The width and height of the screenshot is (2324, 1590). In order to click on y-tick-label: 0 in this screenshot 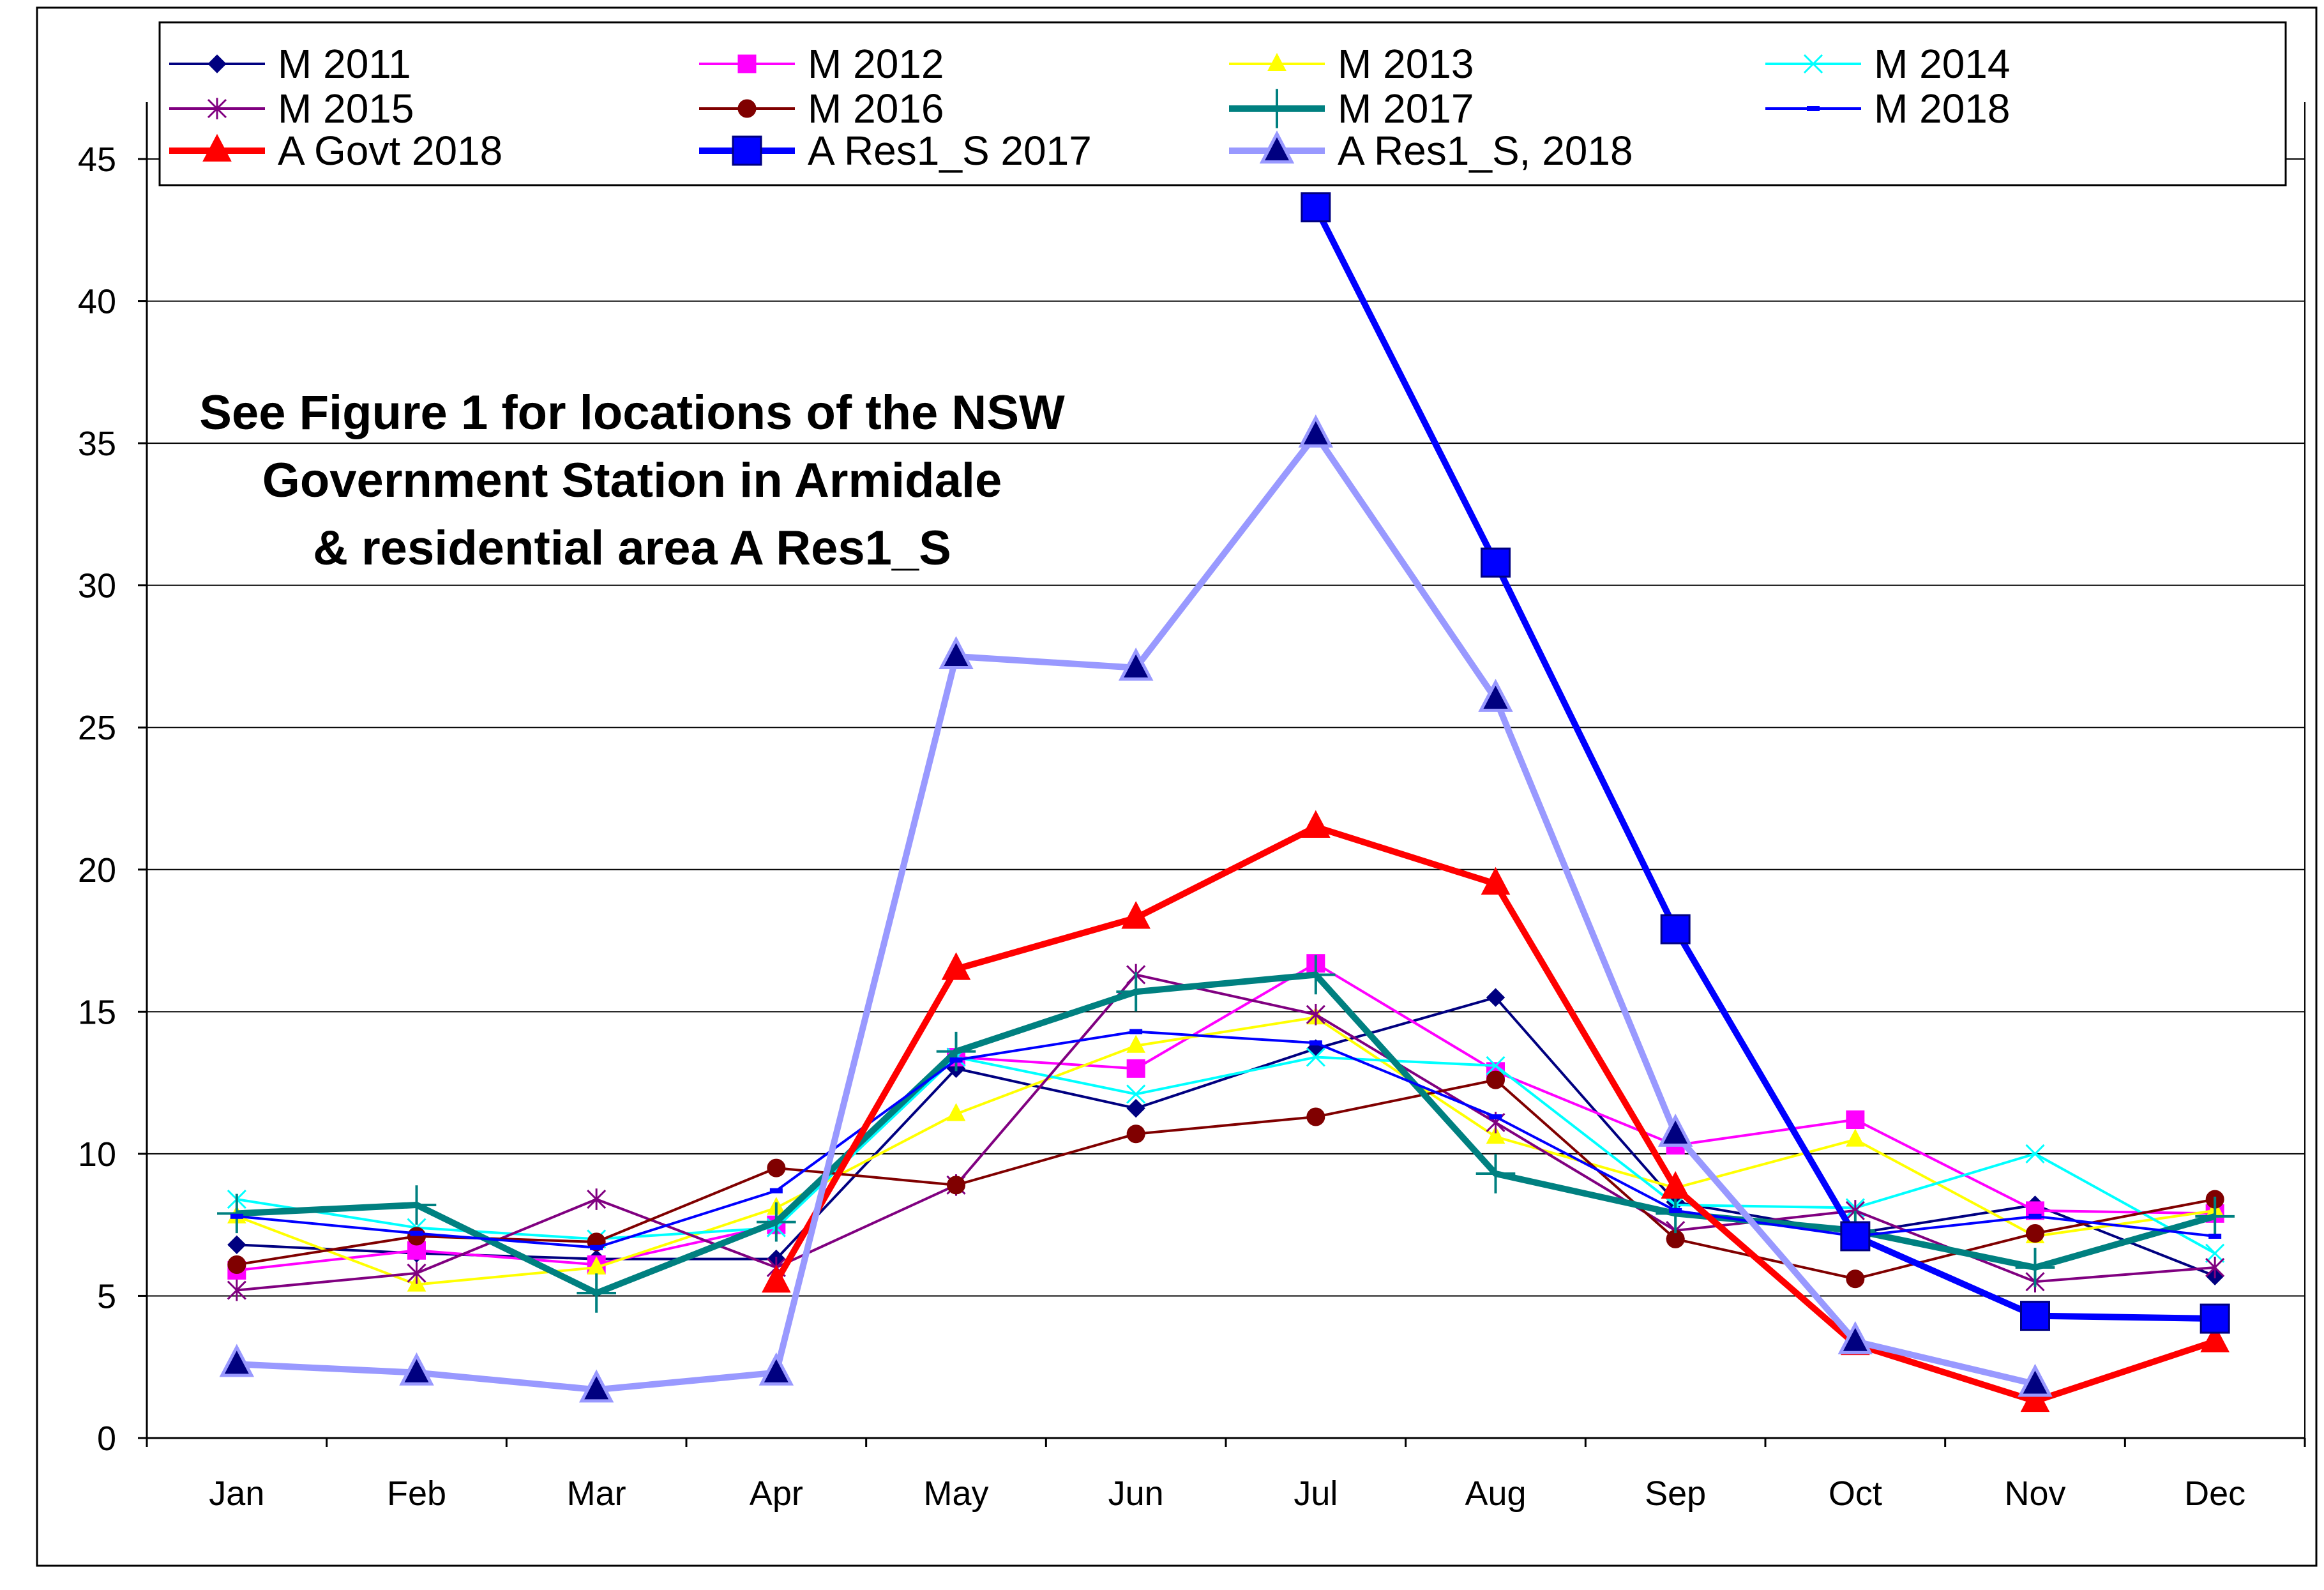, I will do `click(106, 1439)`.